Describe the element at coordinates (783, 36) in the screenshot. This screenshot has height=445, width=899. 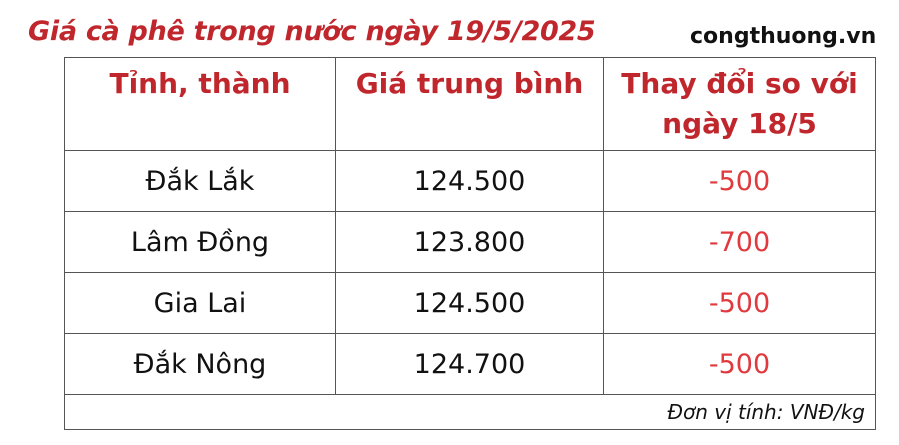
I see `brand-watermark: congthuong.vn` at that location.